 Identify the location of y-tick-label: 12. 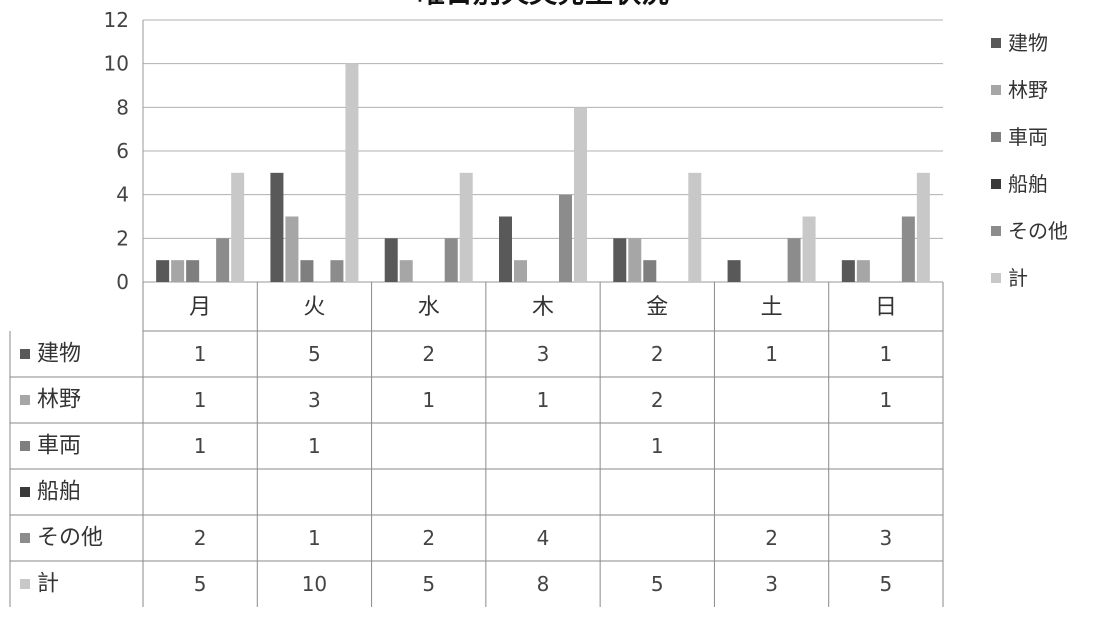
(116, 20).